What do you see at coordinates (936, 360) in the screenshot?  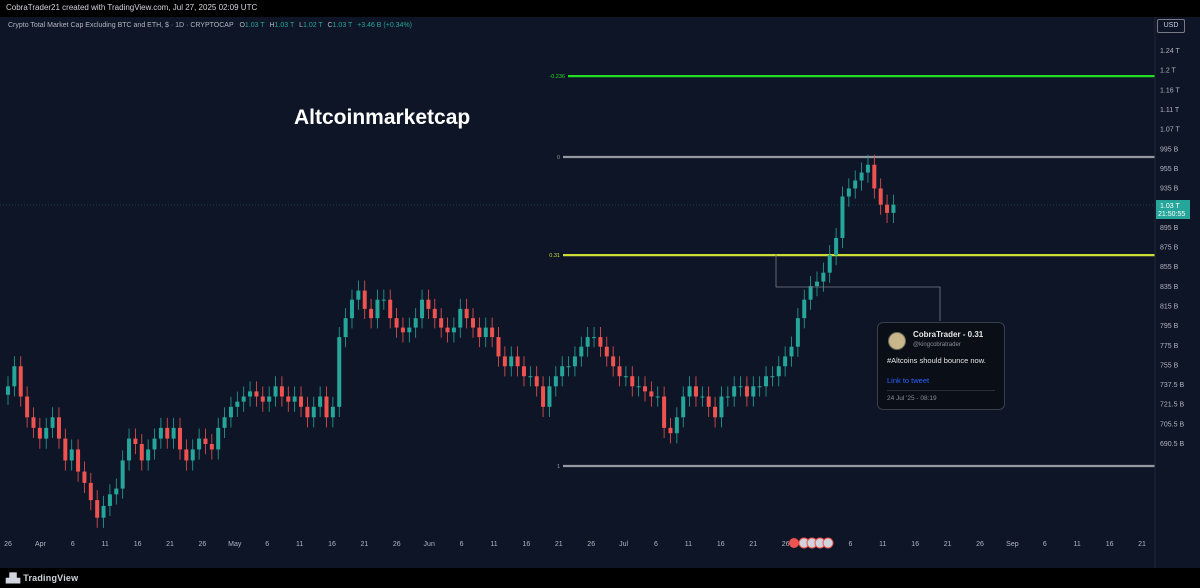 I see `tweet-text: #Altcoins should bounce now.` at bounding box center [936, 360].